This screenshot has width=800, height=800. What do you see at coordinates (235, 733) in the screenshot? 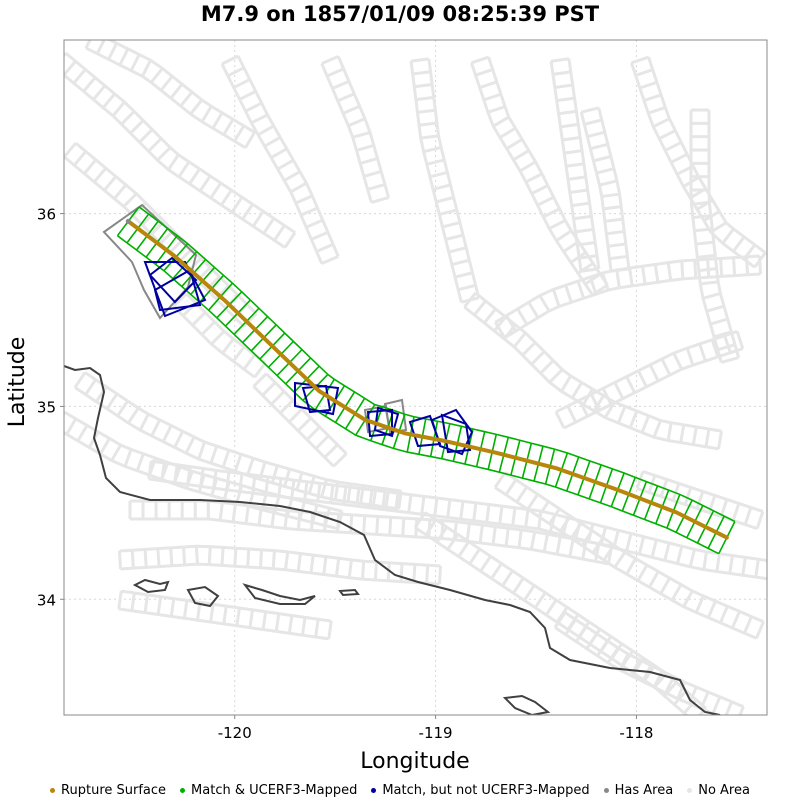
I see `x-tick-label: -120` at bounding box center [235, 733].